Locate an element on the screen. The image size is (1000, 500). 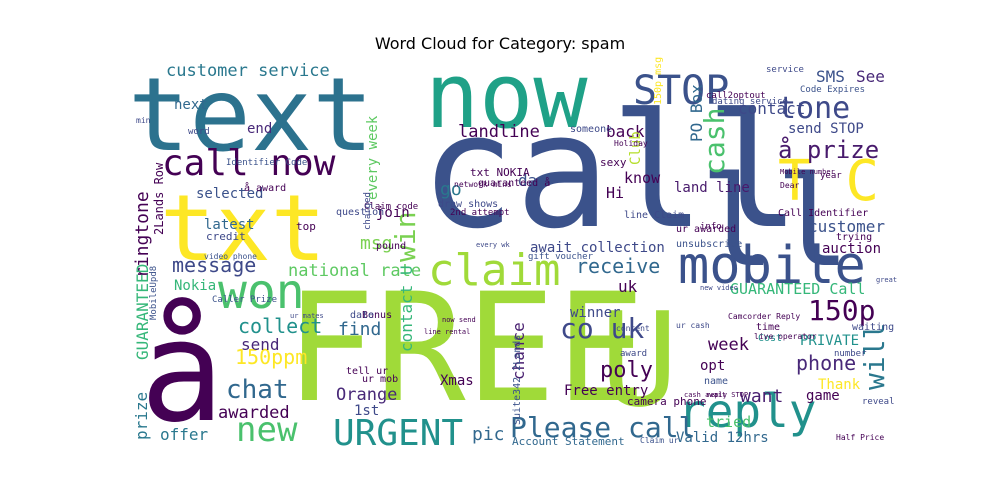
word-next: next is located at coordinates (191, 105).